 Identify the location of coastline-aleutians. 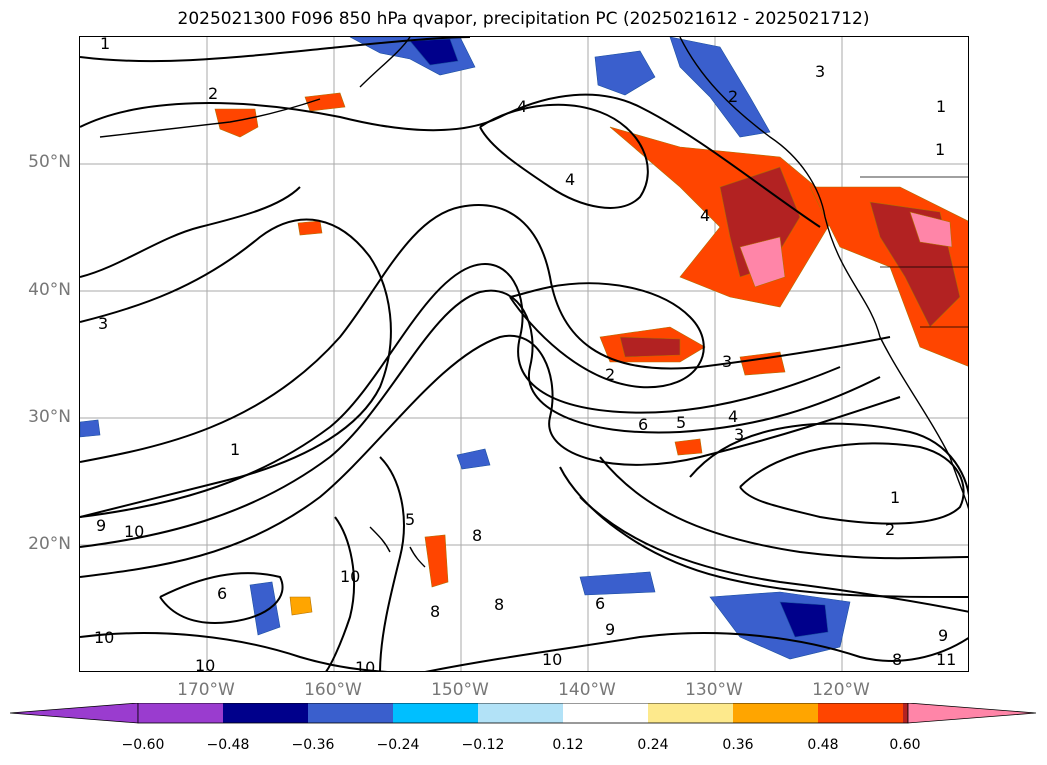
(210, 118).